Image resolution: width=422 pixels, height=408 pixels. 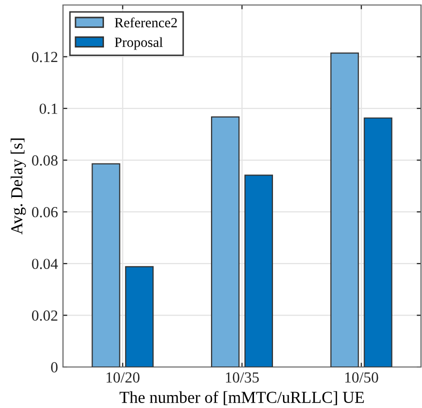 I want to click on y-tick-label: 0.02, so click(x=45, y=315).